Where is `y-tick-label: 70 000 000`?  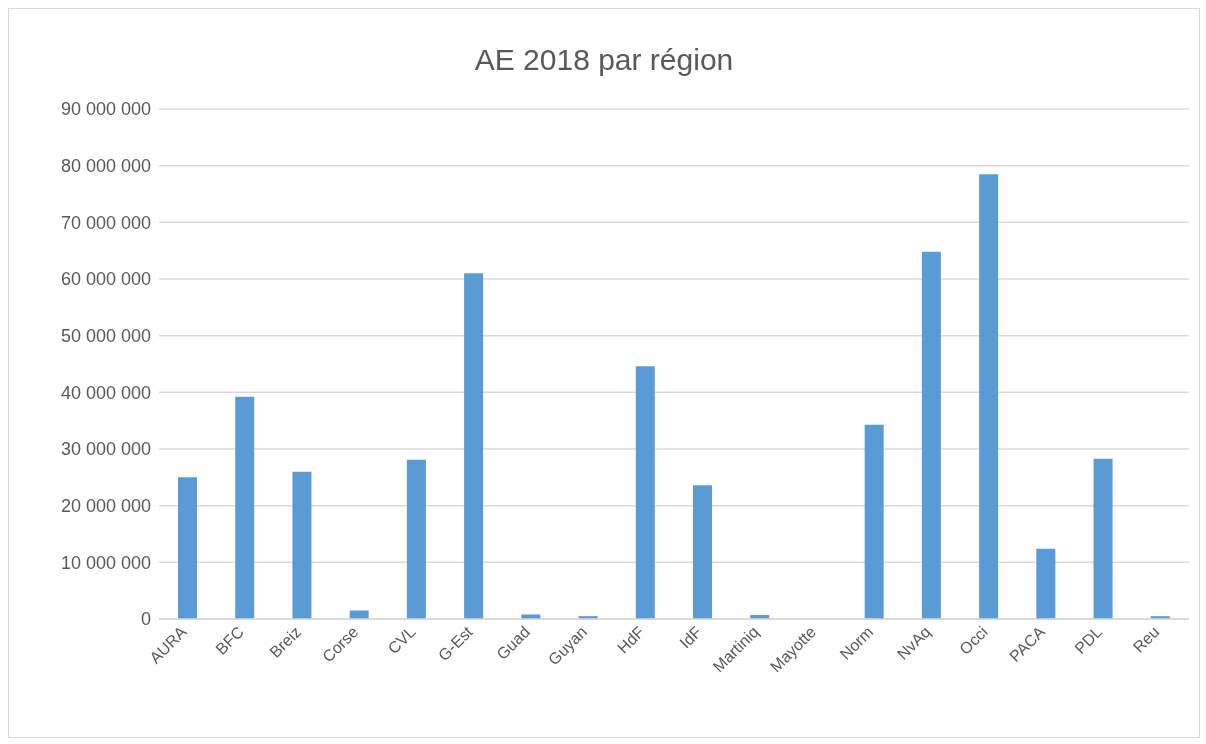 y-tick-label: 70 000 000 is located at coordinates (105, 222).